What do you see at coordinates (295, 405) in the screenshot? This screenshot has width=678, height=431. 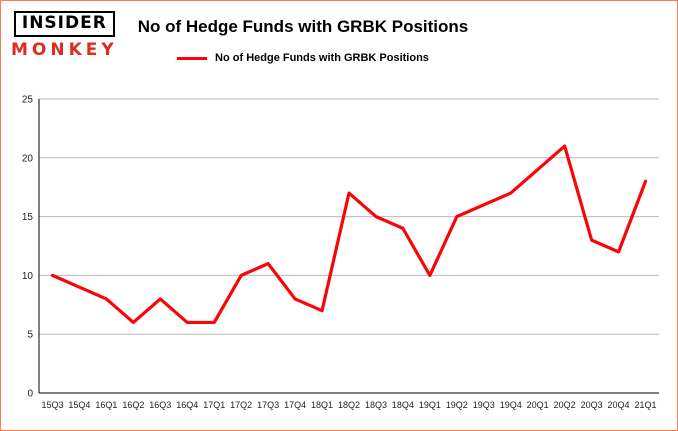 I see `x-tick-label: 17Q4` at bounding box center [295, 405].